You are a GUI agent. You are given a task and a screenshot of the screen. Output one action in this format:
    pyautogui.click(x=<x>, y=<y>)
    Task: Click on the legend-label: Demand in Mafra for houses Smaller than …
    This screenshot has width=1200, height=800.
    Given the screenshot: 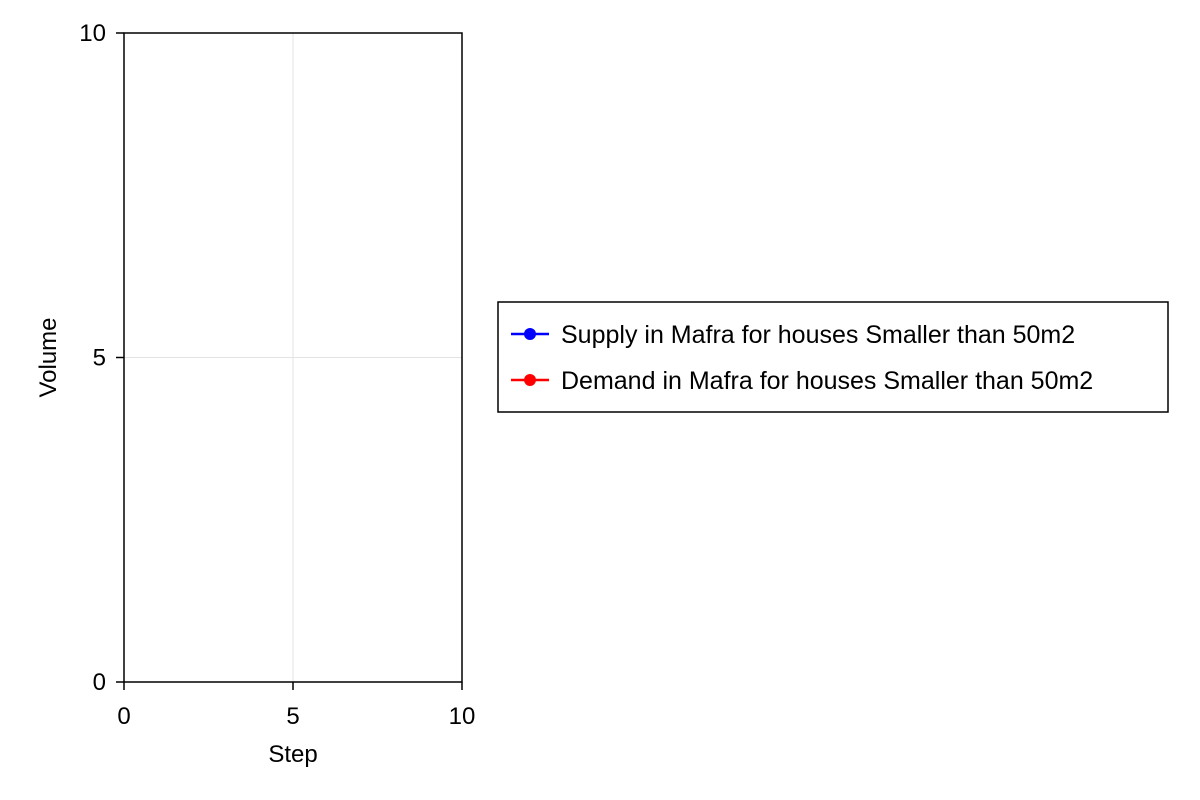 What is the action you would take?
    pyautogui.click(x=827, y=381)
    